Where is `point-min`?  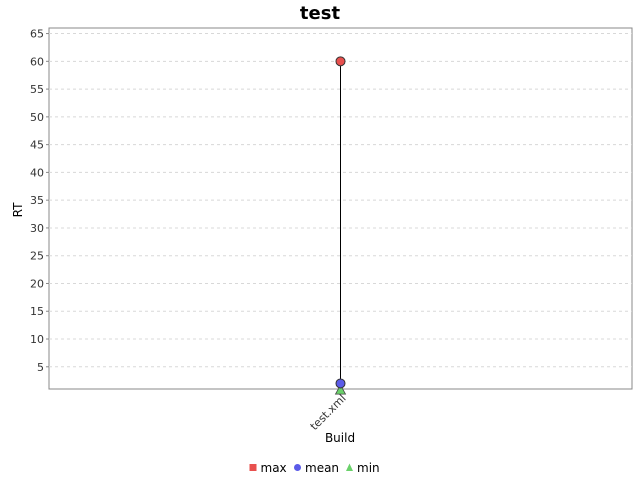 point-min is located at coordinates (340, 389).